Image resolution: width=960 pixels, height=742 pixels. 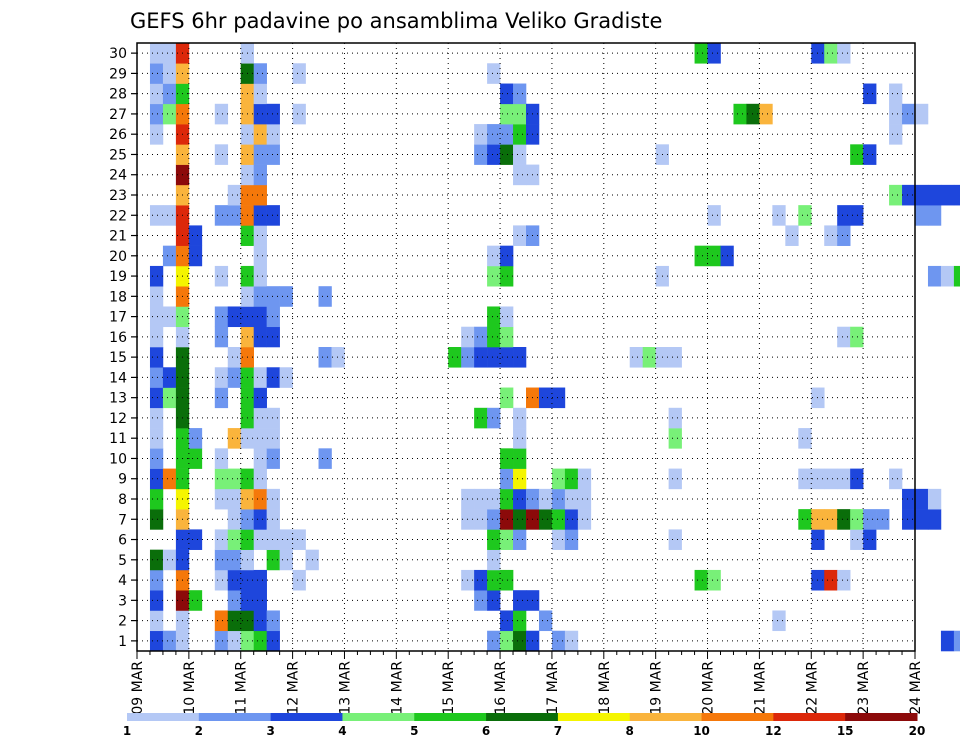 I want to click on colorbar-label: 12, so click(x=773, y=731).